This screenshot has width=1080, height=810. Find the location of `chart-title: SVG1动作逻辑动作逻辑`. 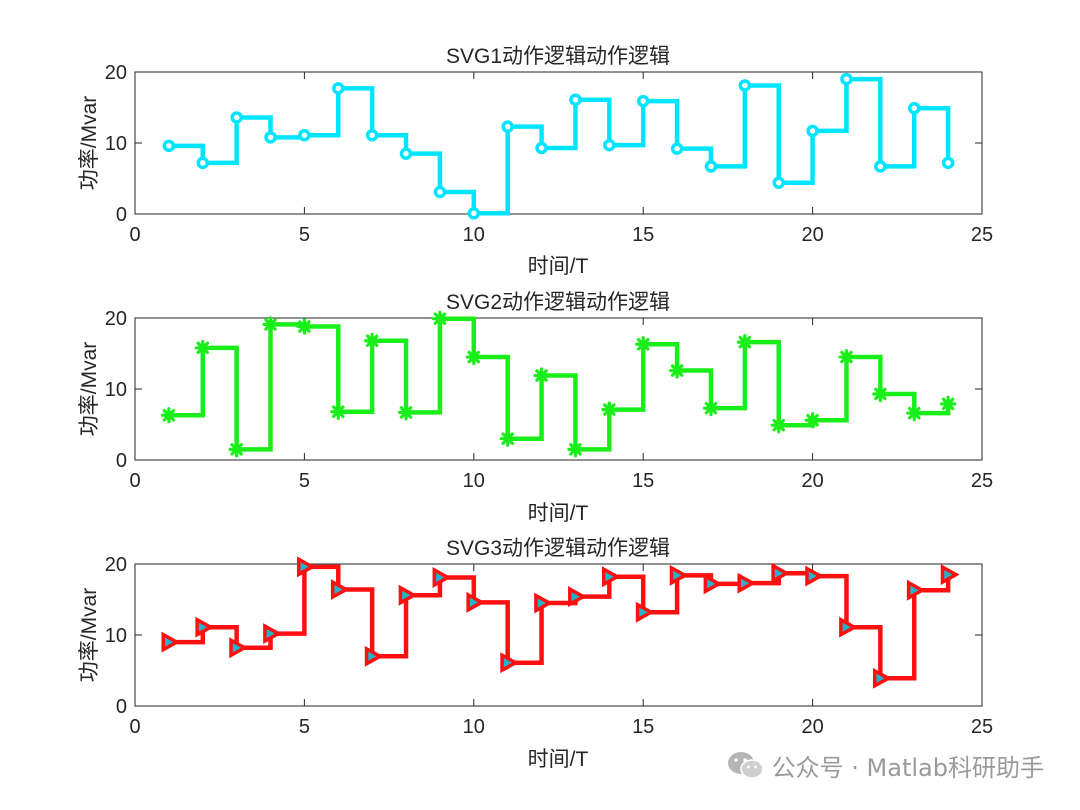

chart-title: SVG1动作逻辑动作逻辑 is located at coordinates (558, 56).